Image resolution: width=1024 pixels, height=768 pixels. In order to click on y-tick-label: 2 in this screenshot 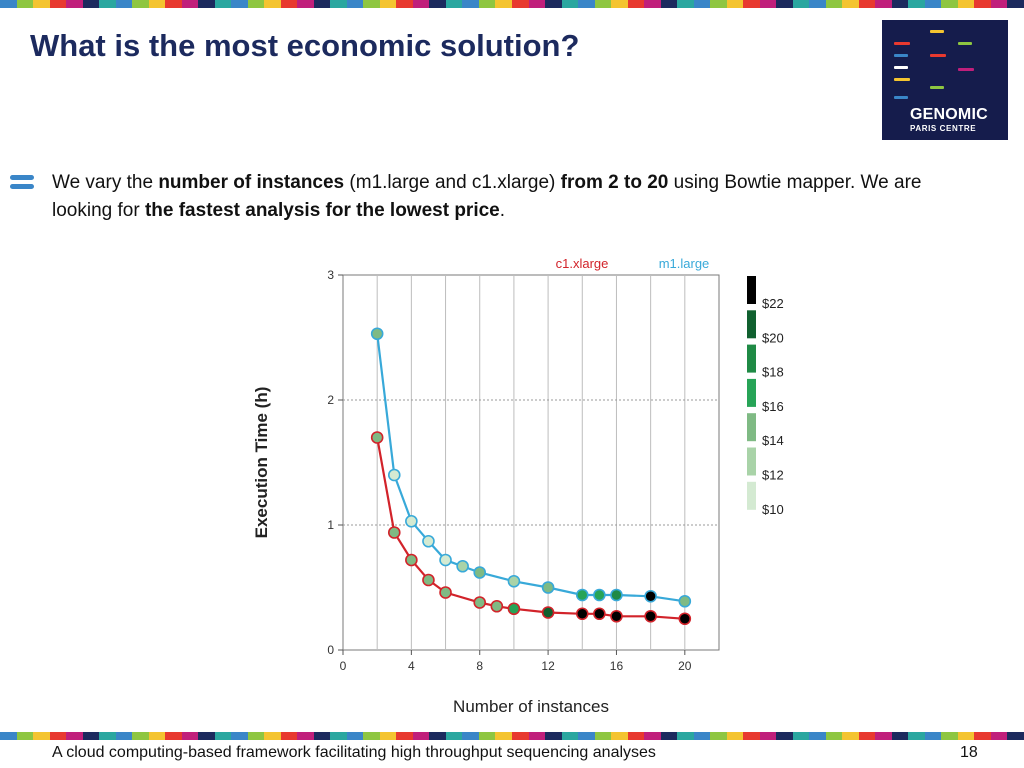, I will do `click(330, 400)`.